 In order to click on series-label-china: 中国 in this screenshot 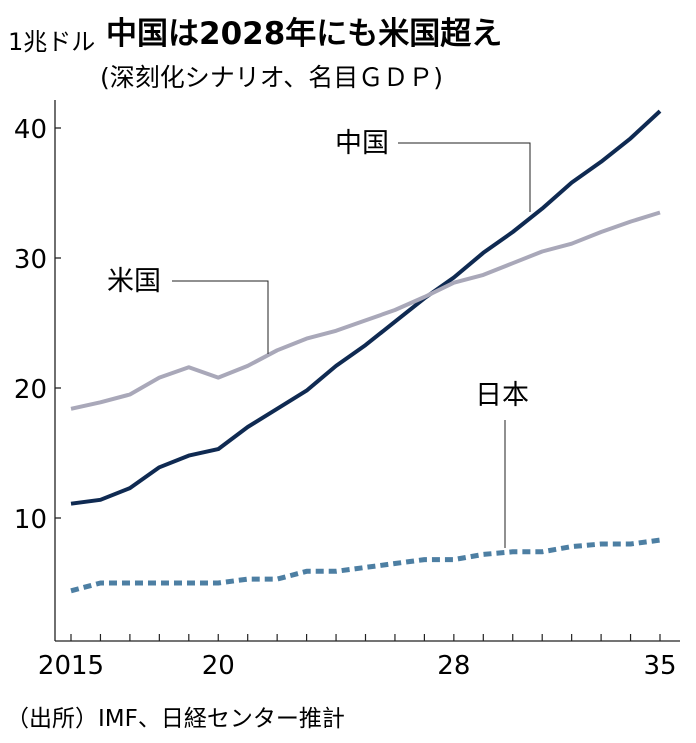, I will do `click(362, 143)`.